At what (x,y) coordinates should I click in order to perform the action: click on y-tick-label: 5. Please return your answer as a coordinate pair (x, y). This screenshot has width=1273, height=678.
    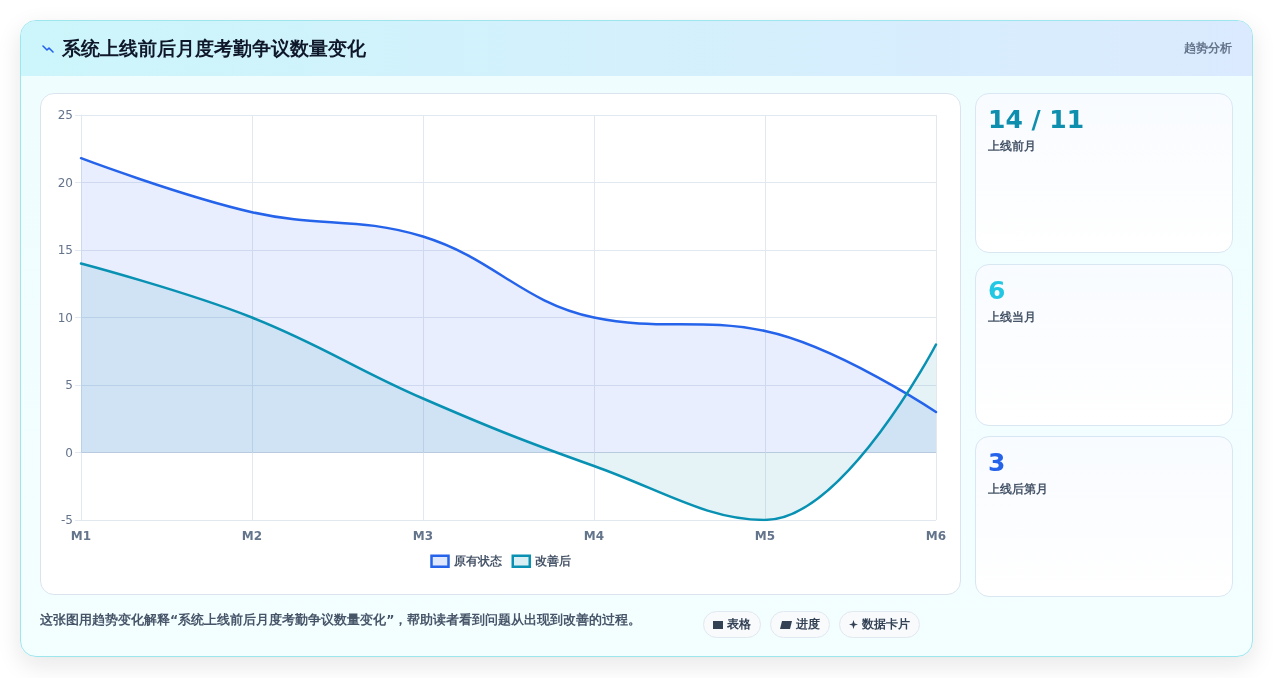
    Looking at the image, I should click on (69, 385).